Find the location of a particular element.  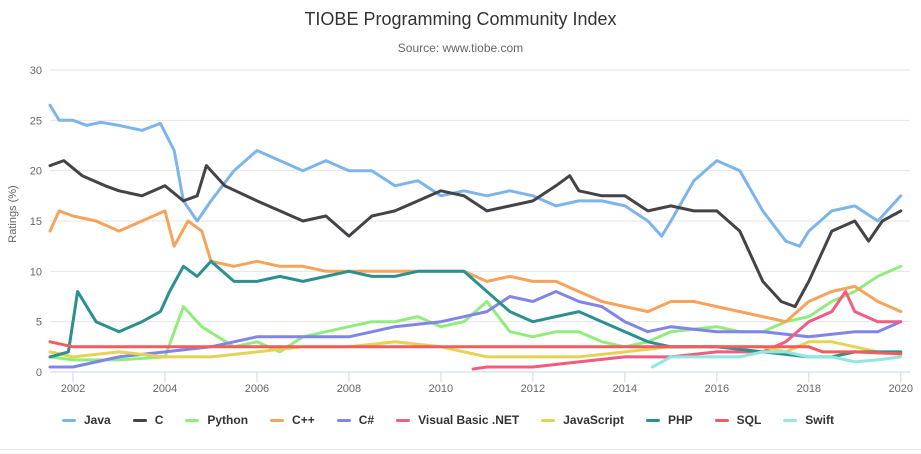

legend-item-javascript: JavaScript is located at coordinates (582, 420).